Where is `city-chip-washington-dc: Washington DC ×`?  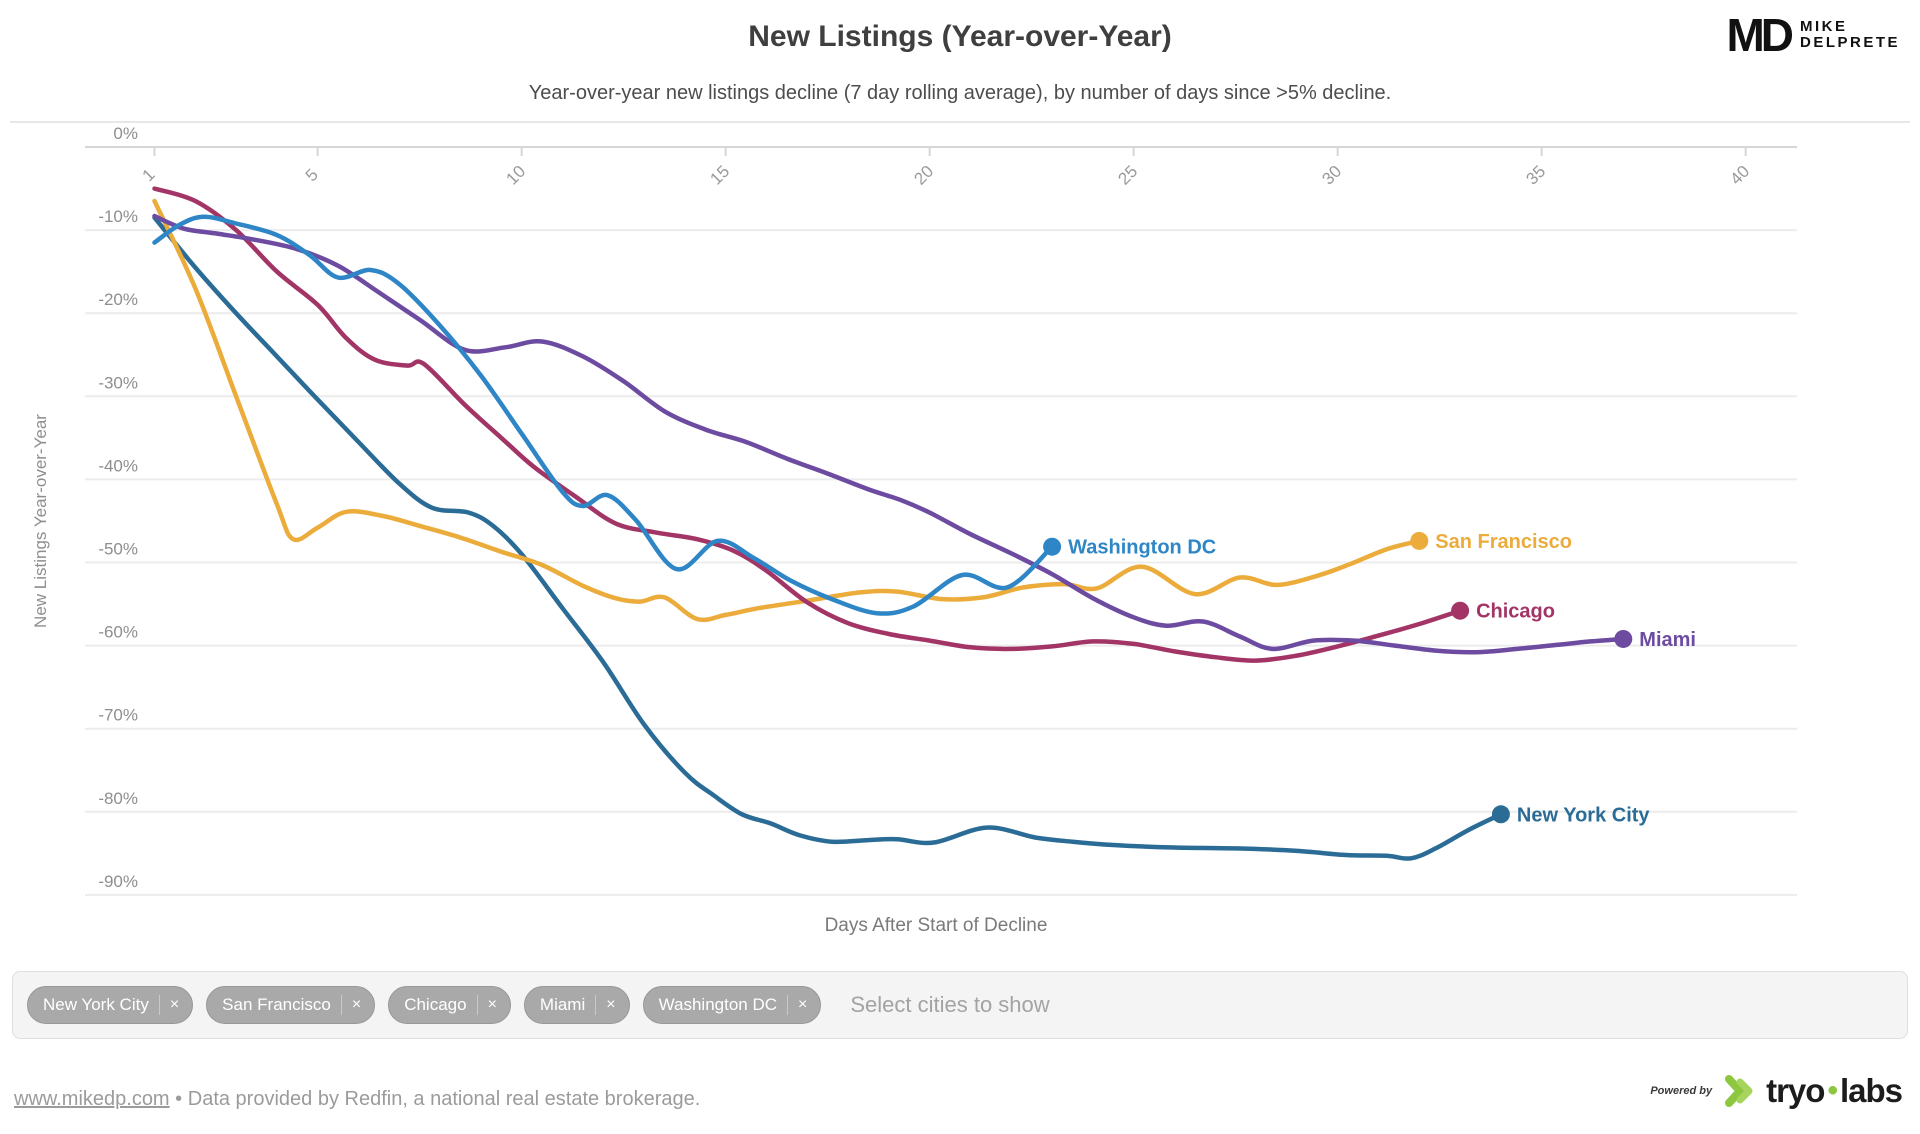
city-chip-washington-dc: Washington DC × is located at coordinates (732, 1005).